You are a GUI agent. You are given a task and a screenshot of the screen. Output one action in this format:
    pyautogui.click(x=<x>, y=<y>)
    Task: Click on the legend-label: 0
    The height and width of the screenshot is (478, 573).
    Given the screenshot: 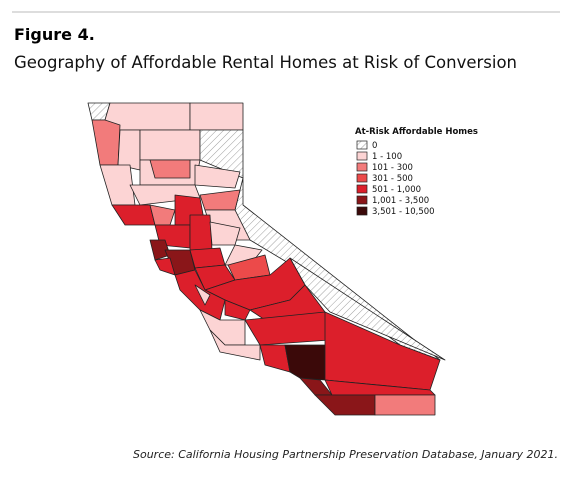 What is the action you would take?
    pyautogui.click(x=374, y=146)
    